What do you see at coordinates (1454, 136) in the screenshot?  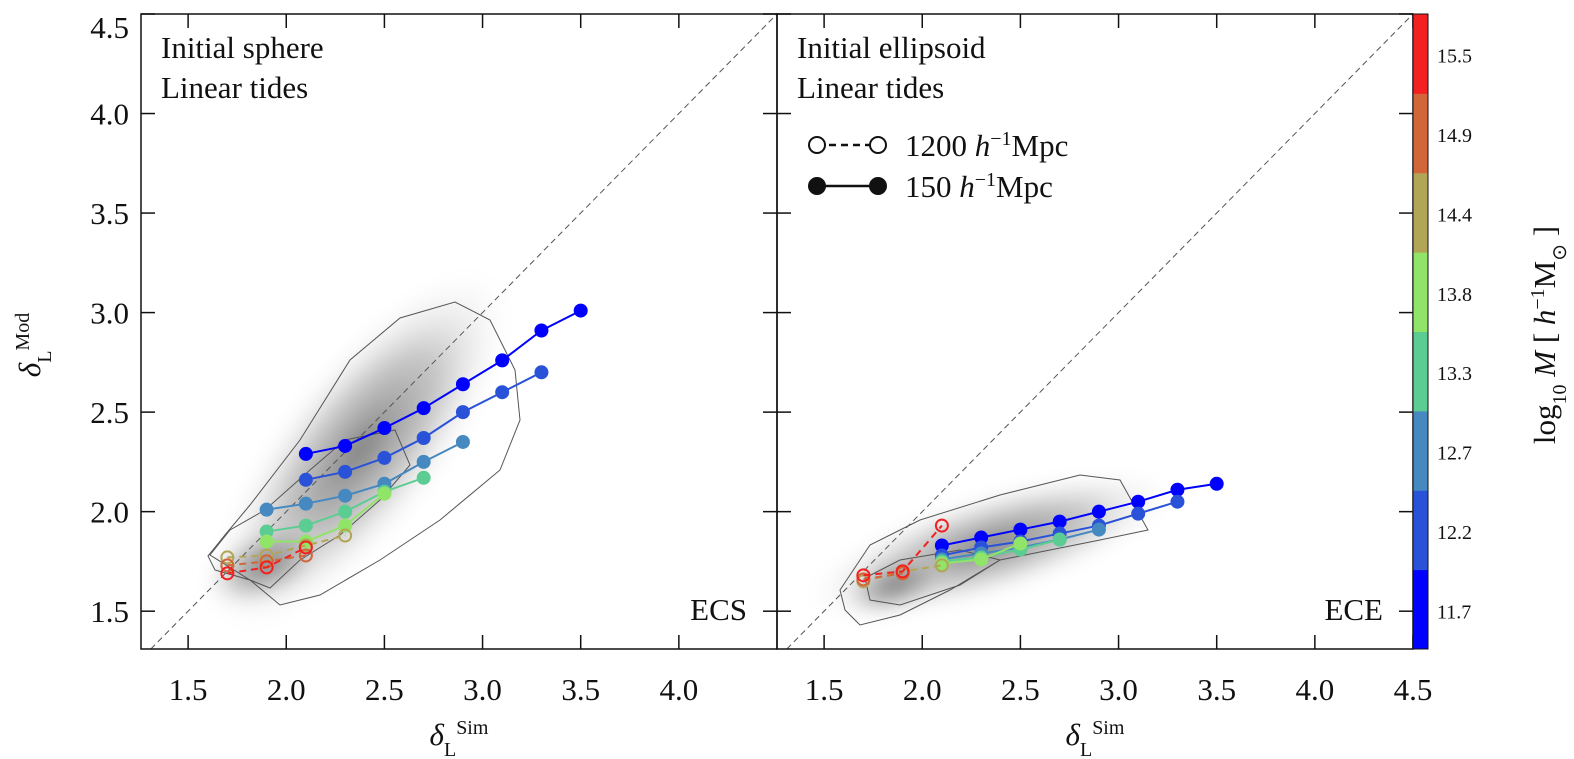 I see `colorbar-tick-label: 14.9` at bounding box center [1454, 136].